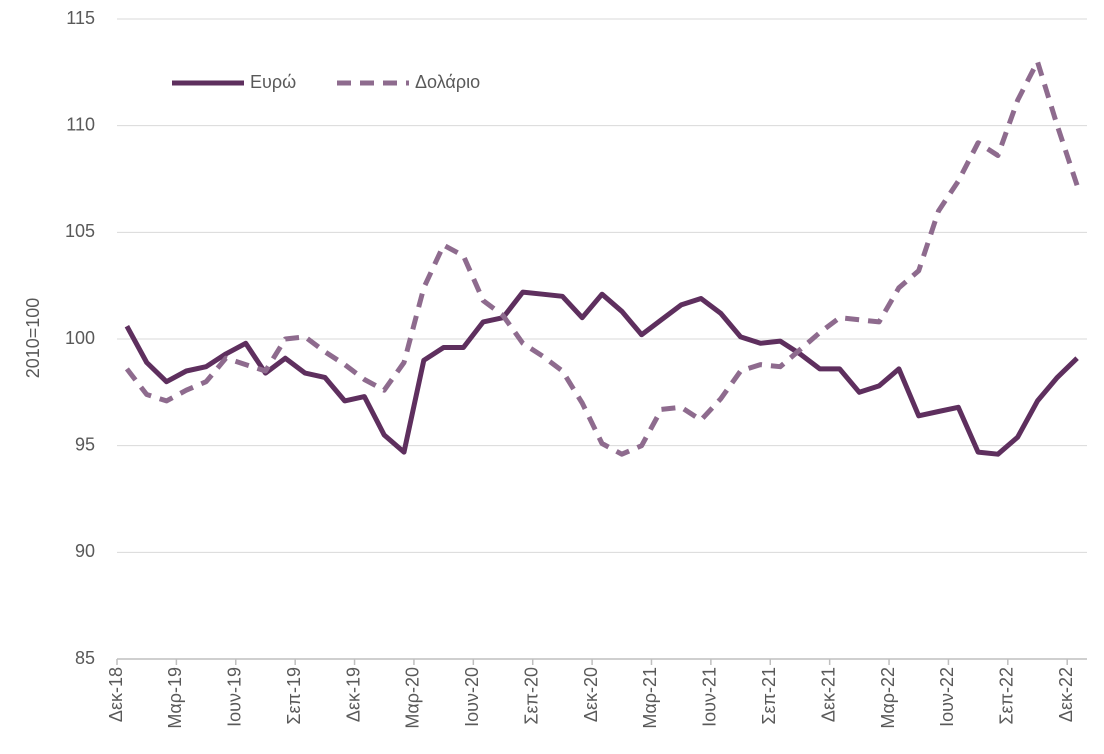 The image size is (1104, 754). What do you see at coordinates (413, 698) in the screenshot?
I see `x-tick-label: Μαρ-20` at bounding box center [413, 698].